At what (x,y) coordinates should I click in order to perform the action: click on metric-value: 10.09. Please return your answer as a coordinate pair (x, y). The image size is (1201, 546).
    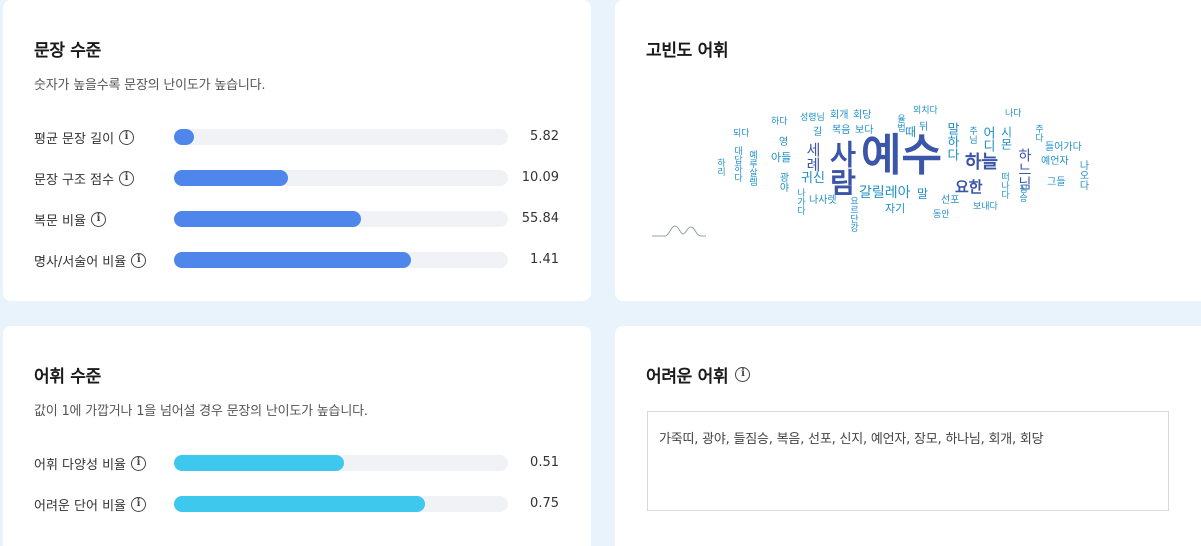
    Looking at the image, I should click on (540, 177).